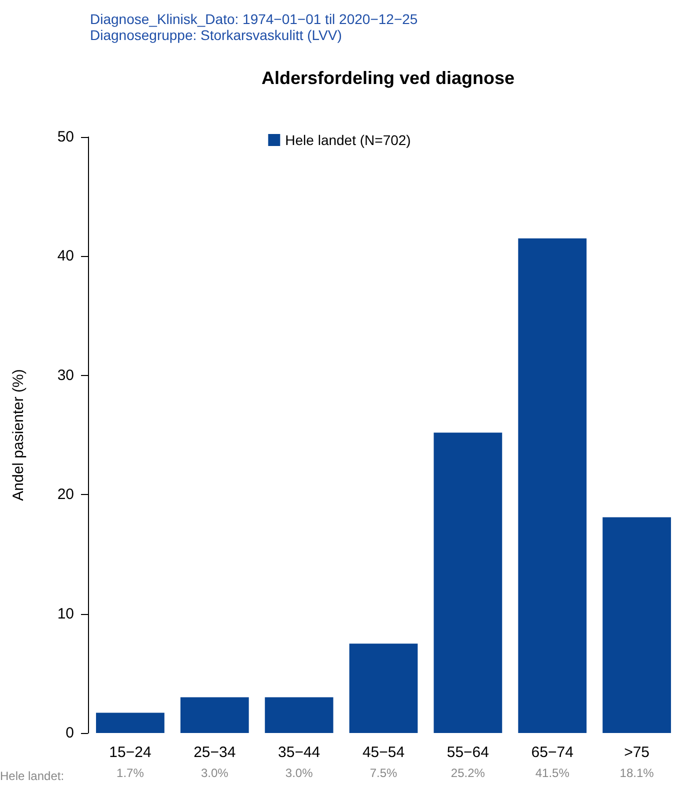  What do you see at coordinates (552, 752) in the screenshot?
I see `x-tick-label: 65−74` at bounding box center [552, 752].